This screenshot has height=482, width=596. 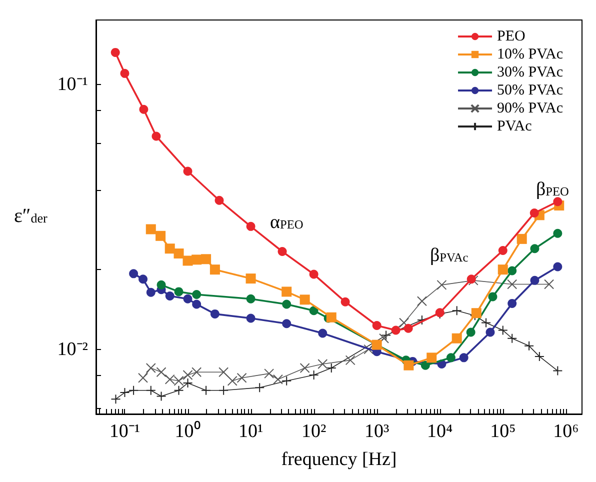 I want to click on x-tick-label: 10⁰, so click(x=187, y=431).